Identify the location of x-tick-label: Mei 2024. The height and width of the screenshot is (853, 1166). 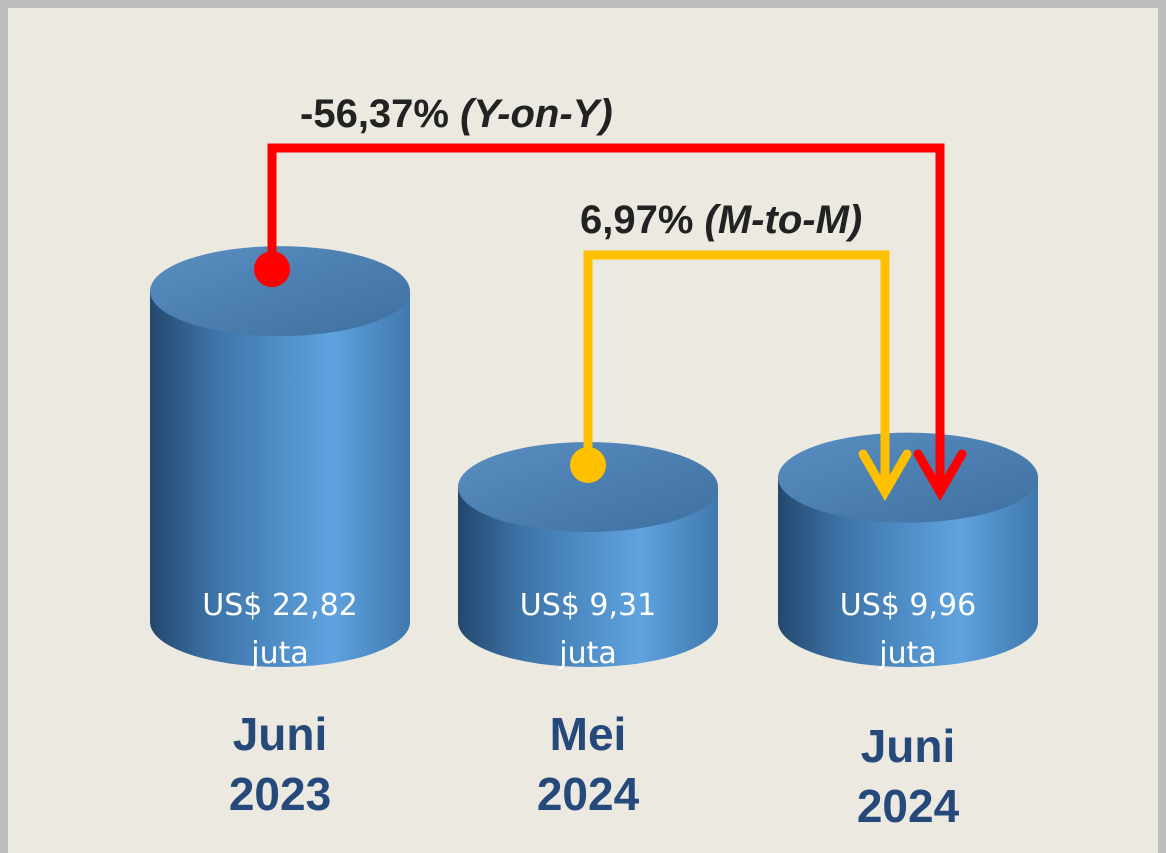
(588, 764).